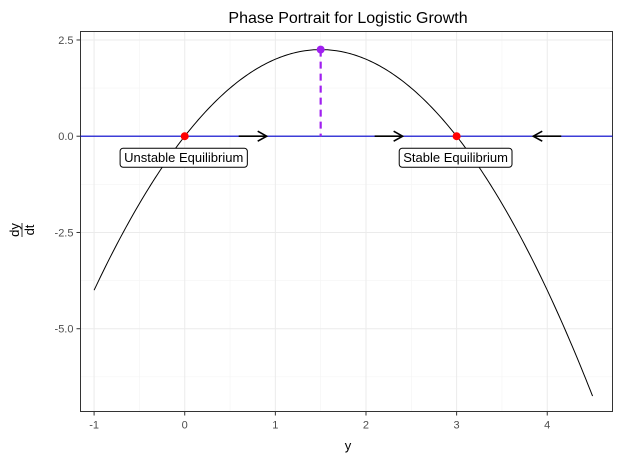  What do you see at coordinates (275, 426) in the screenshot?
I see `x-tick-label: 1` at bounding box center [275, 426].